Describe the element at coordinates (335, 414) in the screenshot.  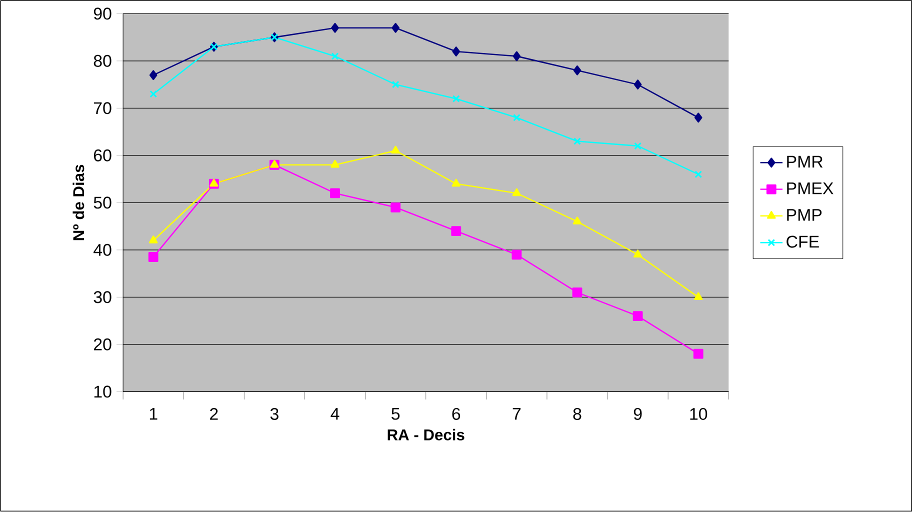
I see `x-tick-label: 4` at that location.